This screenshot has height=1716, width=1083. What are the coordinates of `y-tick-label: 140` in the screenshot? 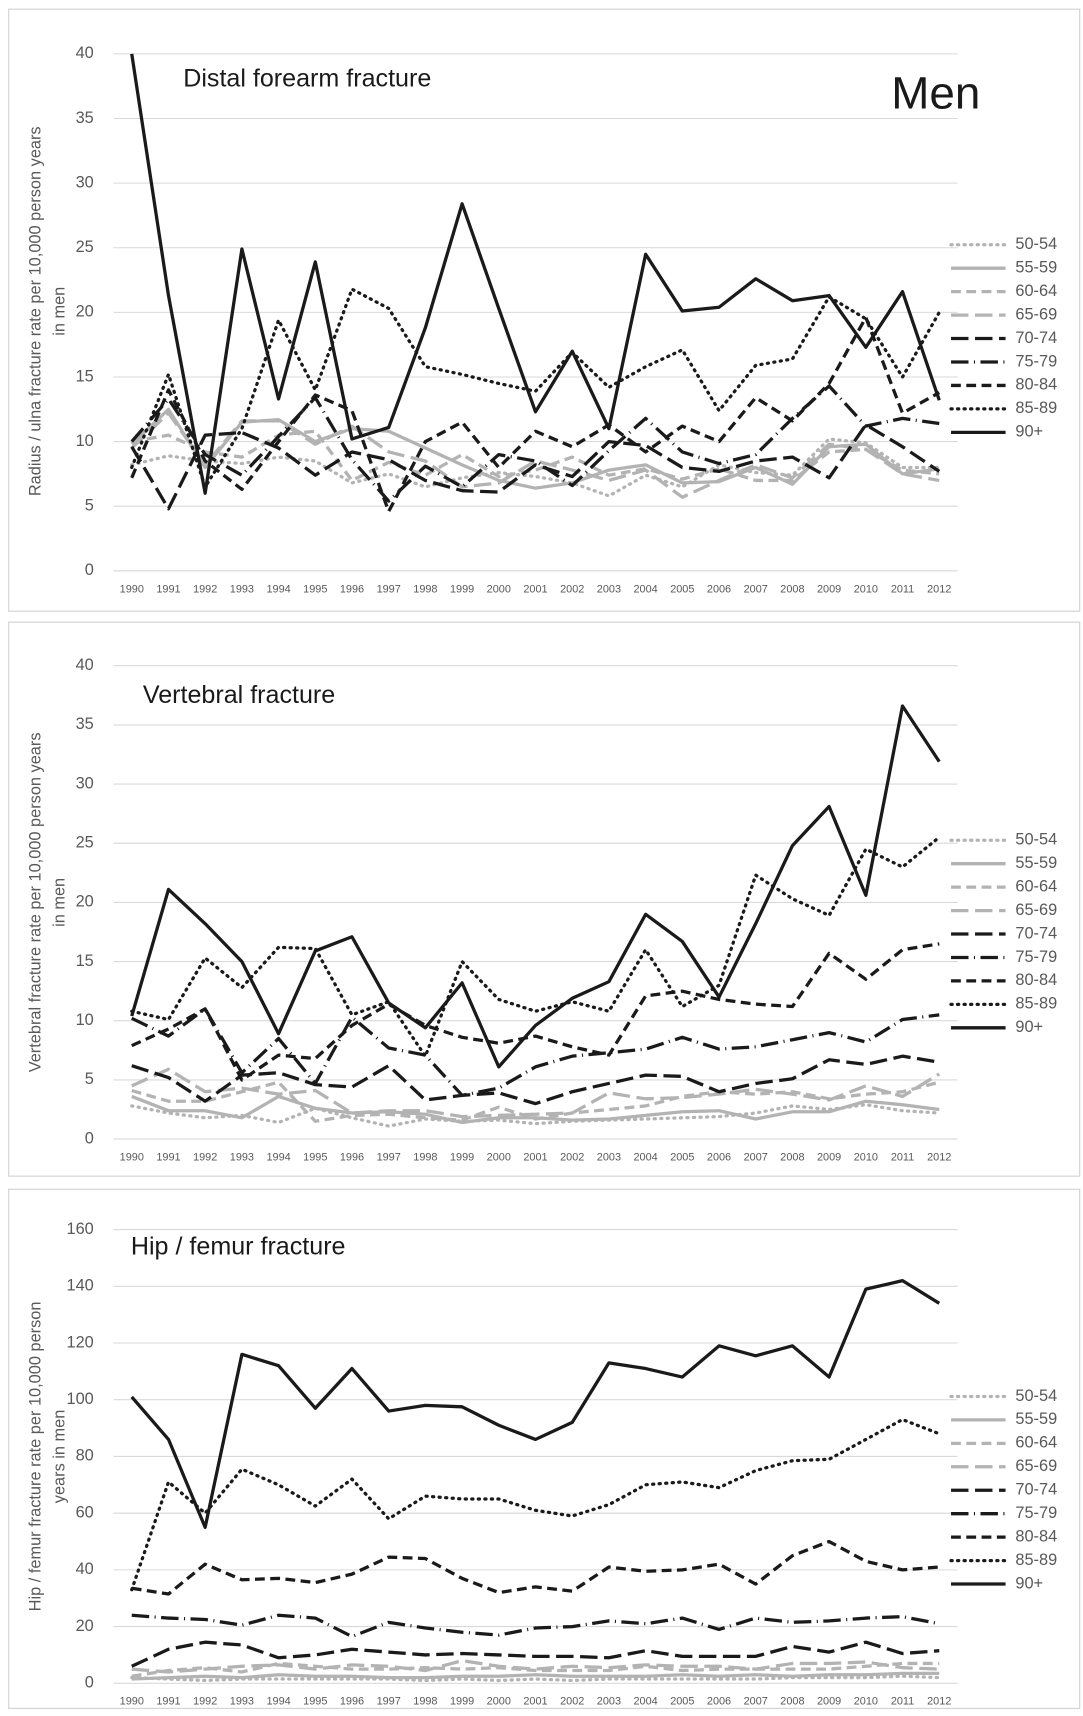 It's located at (80, 1286).